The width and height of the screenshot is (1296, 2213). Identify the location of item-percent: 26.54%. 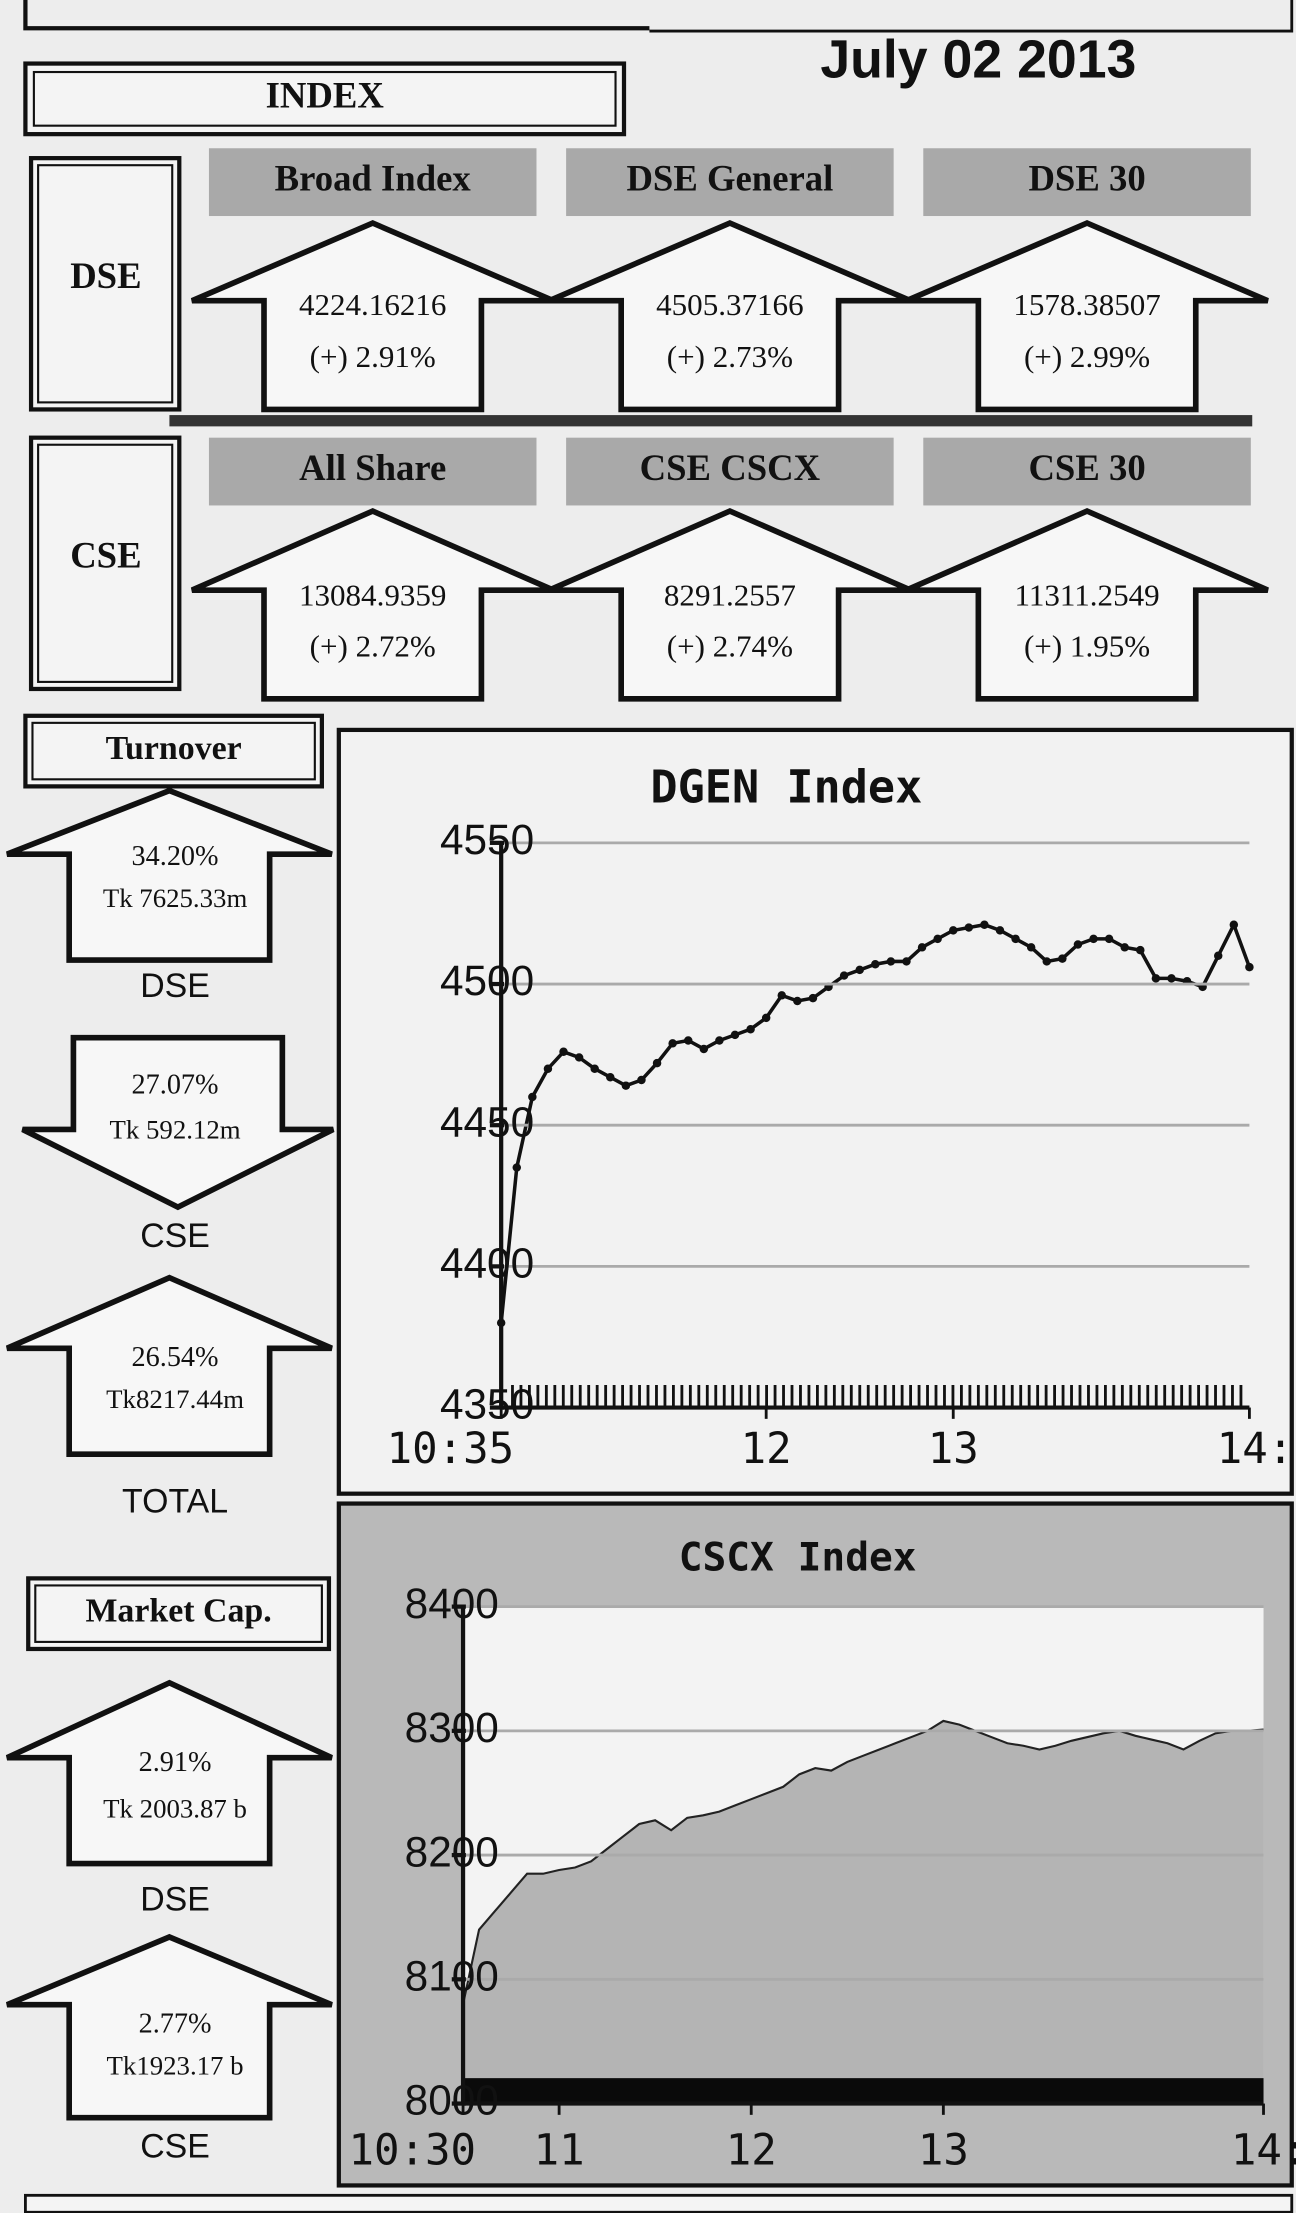
(175, 1357).